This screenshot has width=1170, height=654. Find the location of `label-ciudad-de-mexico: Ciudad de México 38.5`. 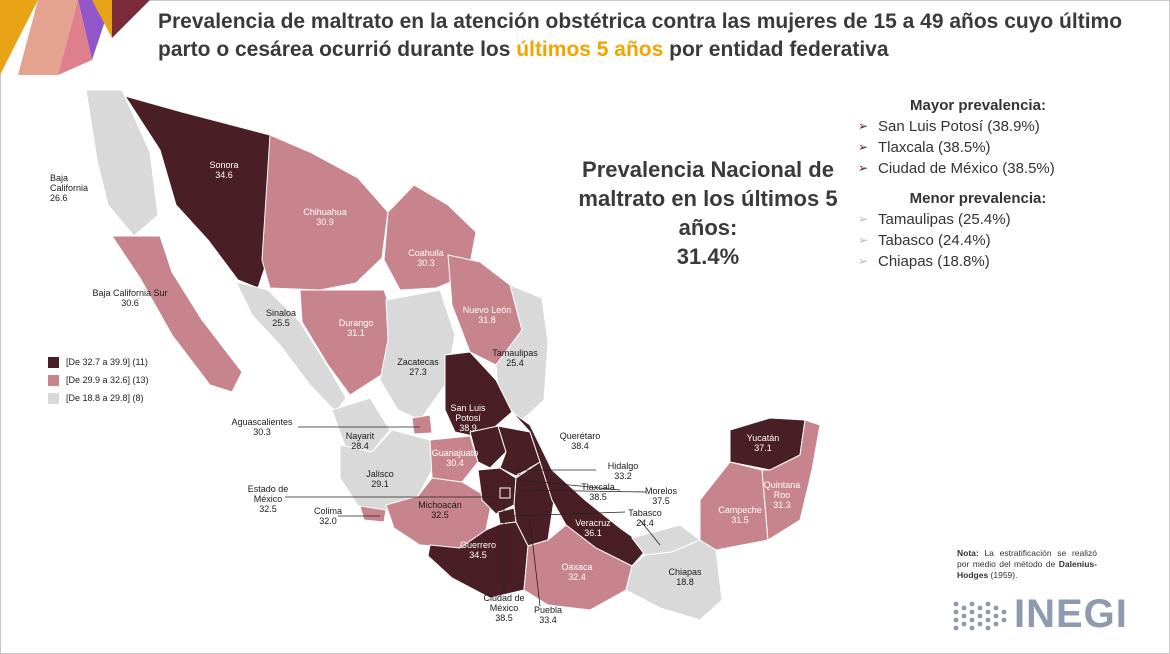

label-ciudad-de-mexico: Ciudad de México 38.5 is located at coordinates (504, 608).